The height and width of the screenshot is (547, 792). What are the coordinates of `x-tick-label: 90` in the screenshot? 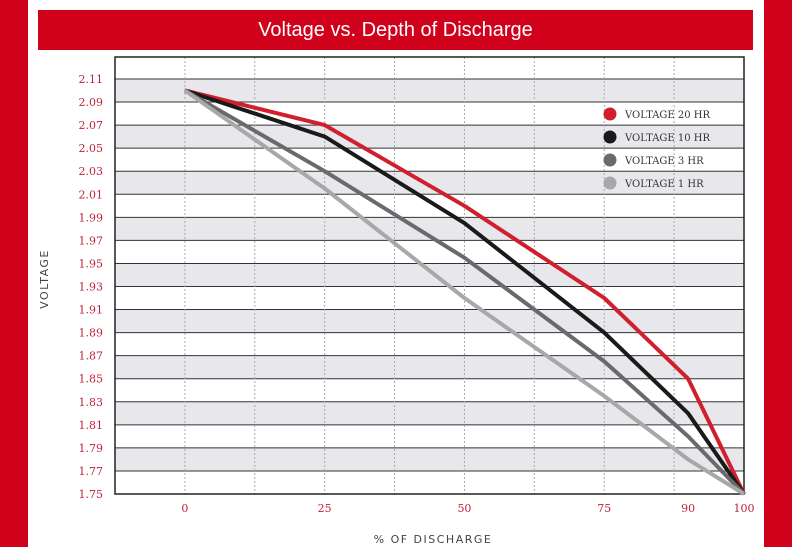 It's located at (688, 508).